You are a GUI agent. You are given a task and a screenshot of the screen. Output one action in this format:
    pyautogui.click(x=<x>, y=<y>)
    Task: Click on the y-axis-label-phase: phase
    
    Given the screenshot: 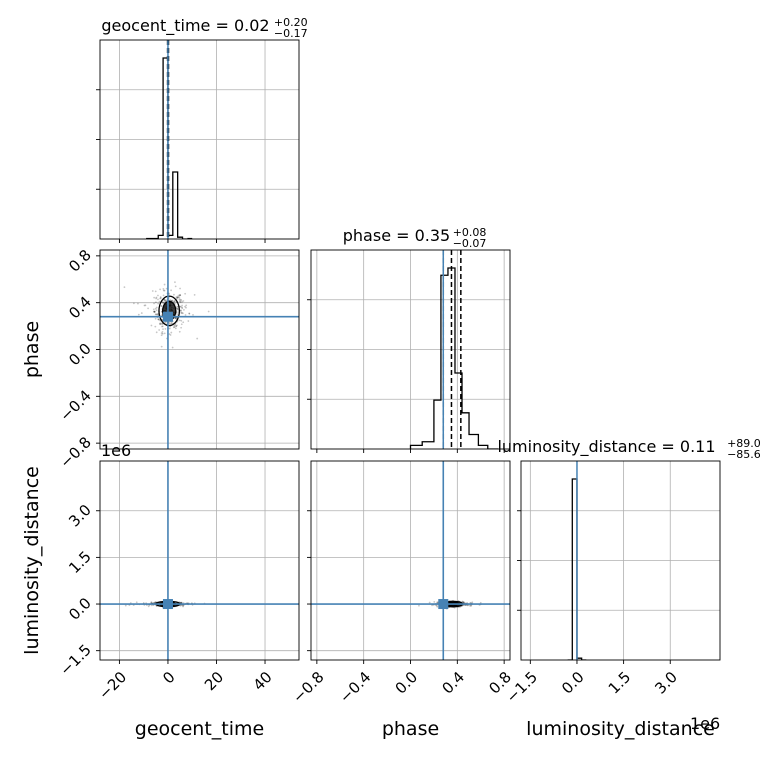 What is the action you would take?
    pyautogui.click(x=32, y=349)
    